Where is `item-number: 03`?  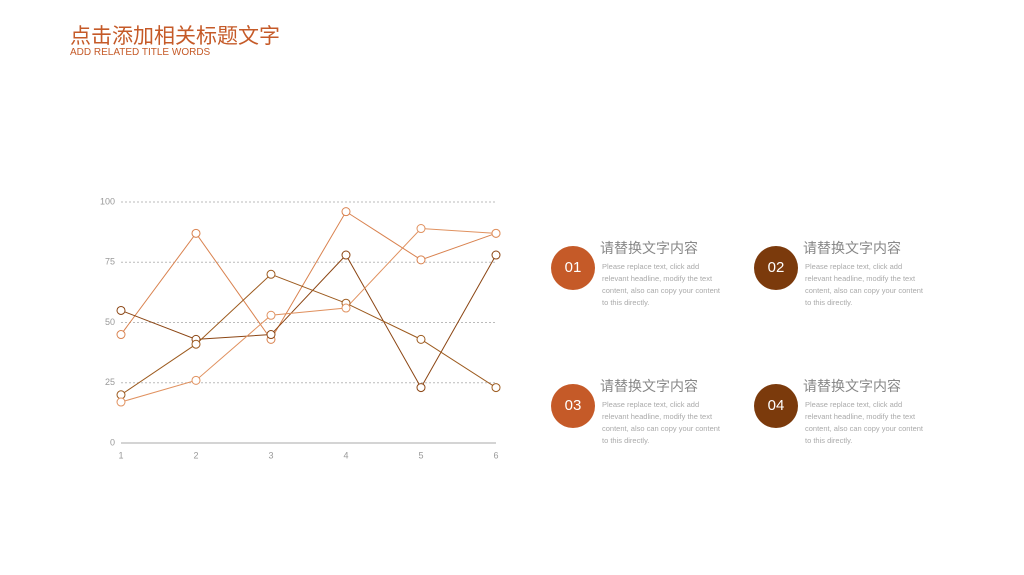 item-number: 03 is located at coordinates (573, 406).